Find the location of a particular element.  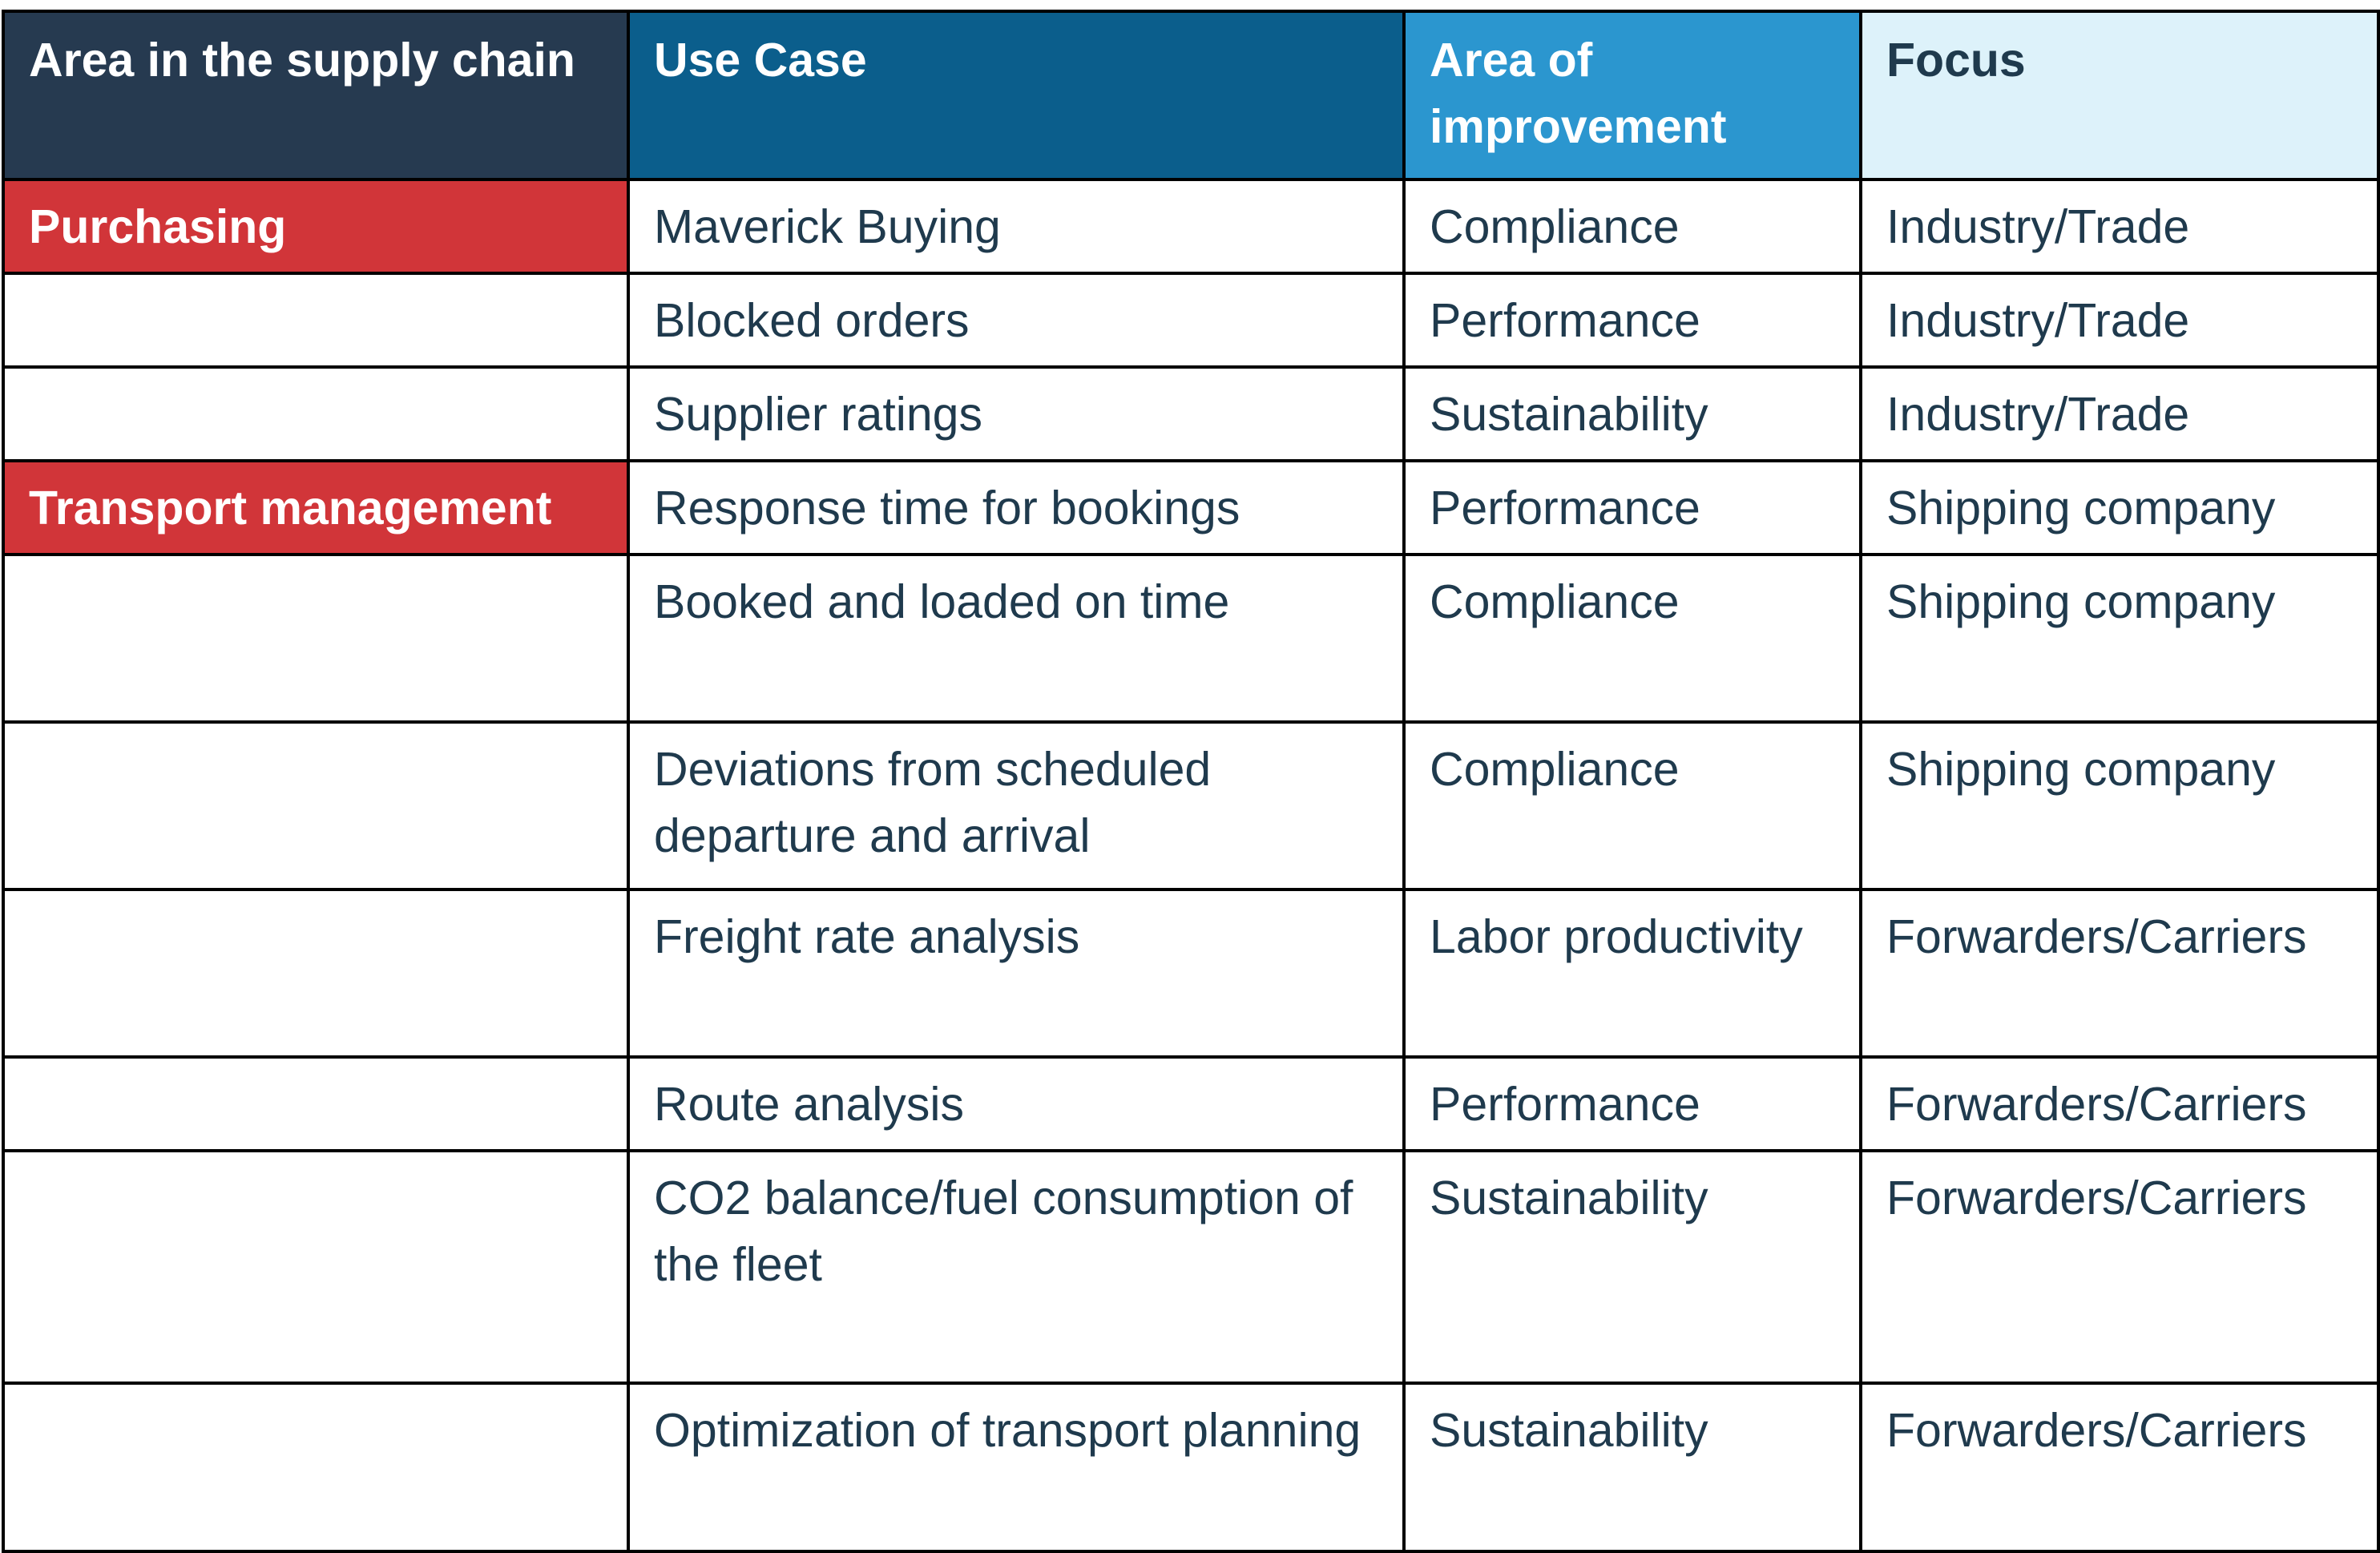

use-case-cell: Optimization of transport planning is located at coordinates (1016, 1467).